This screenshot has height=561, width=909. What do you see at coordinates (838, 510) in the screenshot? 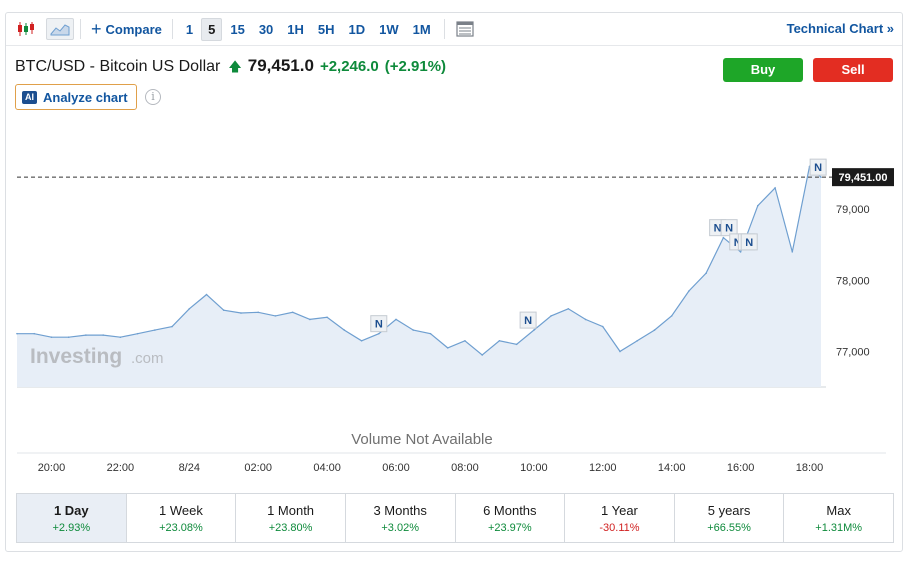
I see `period-tab-label: Max` at bounding box center [838, 510].